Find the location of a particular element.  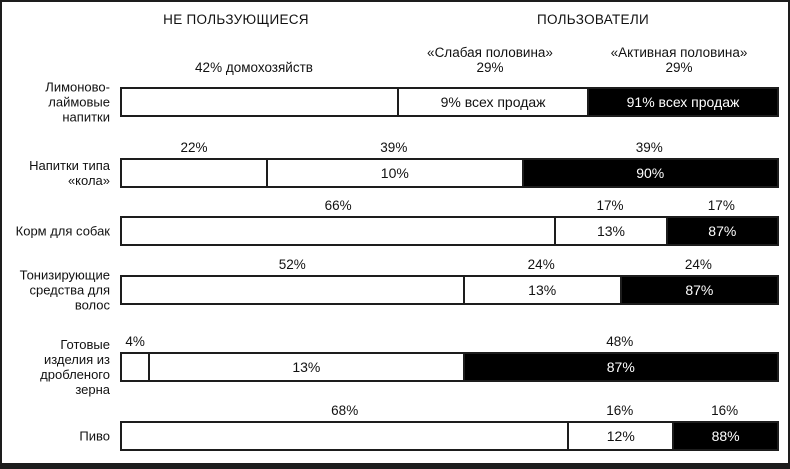

category-label: Лимоново- лаймовые напитки is located at coordinates (77, 102).